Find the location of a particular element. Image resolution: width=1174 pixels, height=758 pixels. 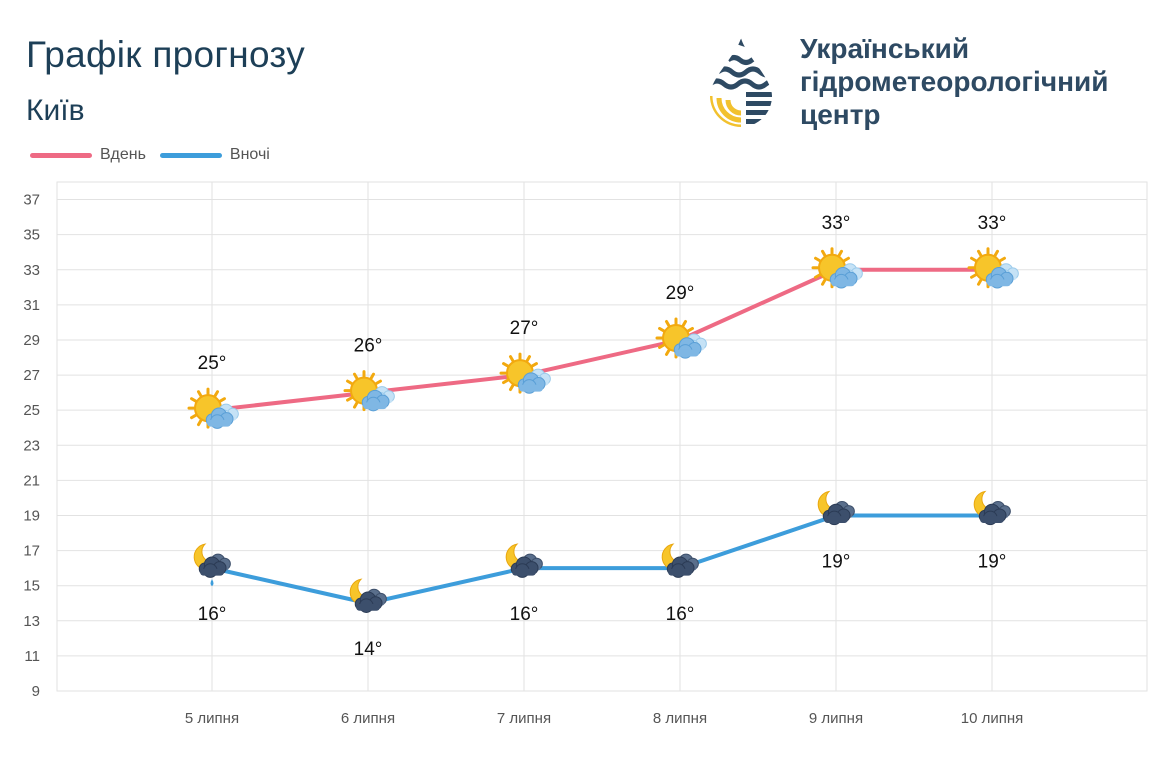

city-name: Київ is located at coordinates (55, 110).